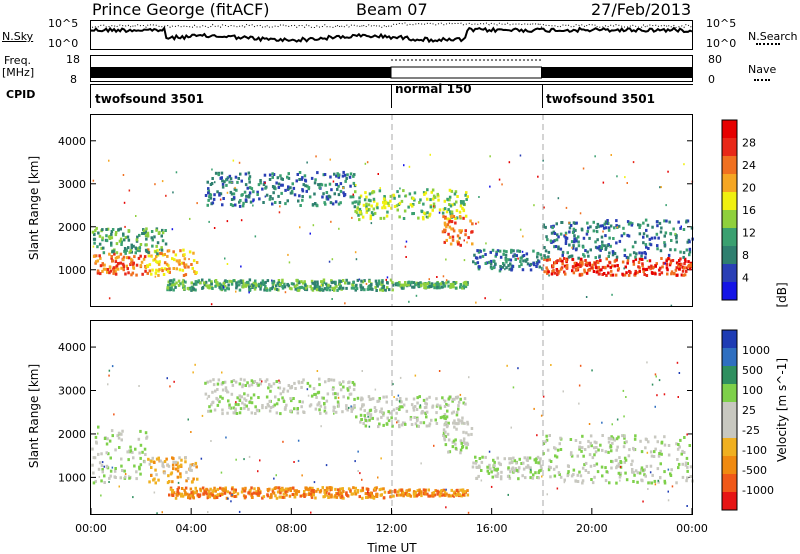 This screenshot has height=554, width=800. I want to click on colorbar-swatch, so click(729, 465).